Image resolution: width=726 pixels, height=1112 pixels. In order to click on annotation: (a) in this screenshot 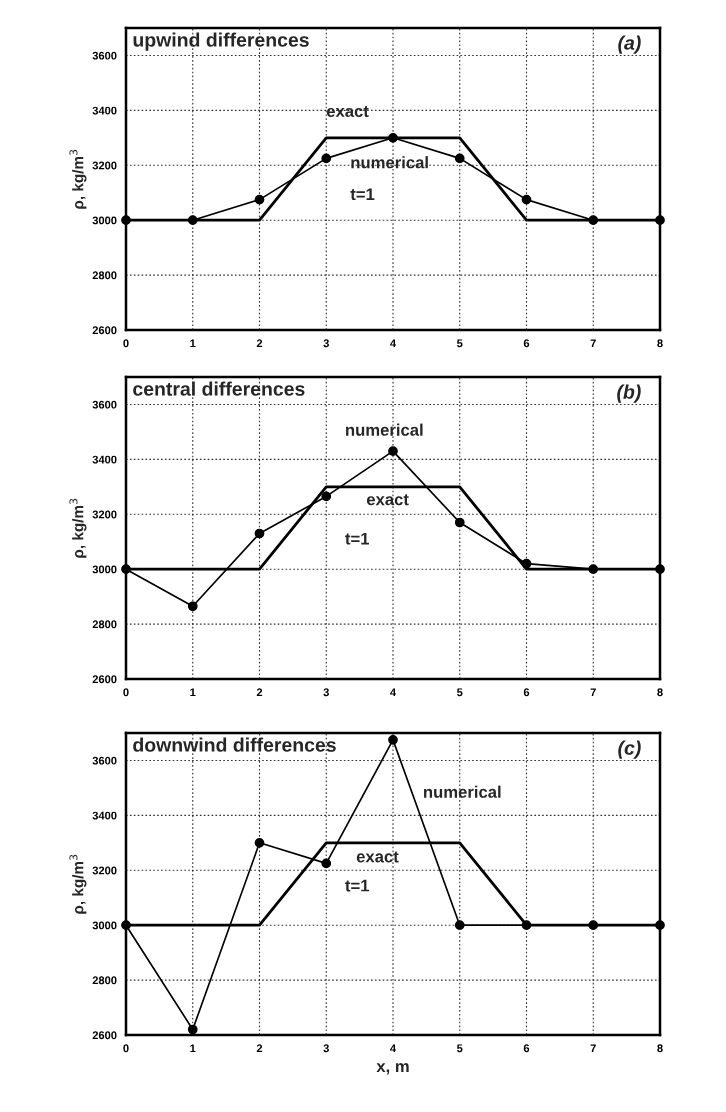, I will do `click(629, 44)`.